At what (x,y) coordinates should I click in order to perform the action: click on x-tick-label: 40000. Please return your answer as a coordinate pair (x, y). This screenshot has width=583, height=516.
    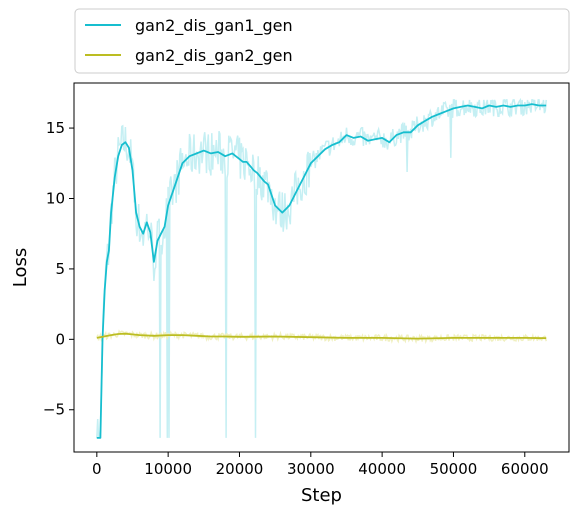
    Looking at the image, I should click on (382, 469).